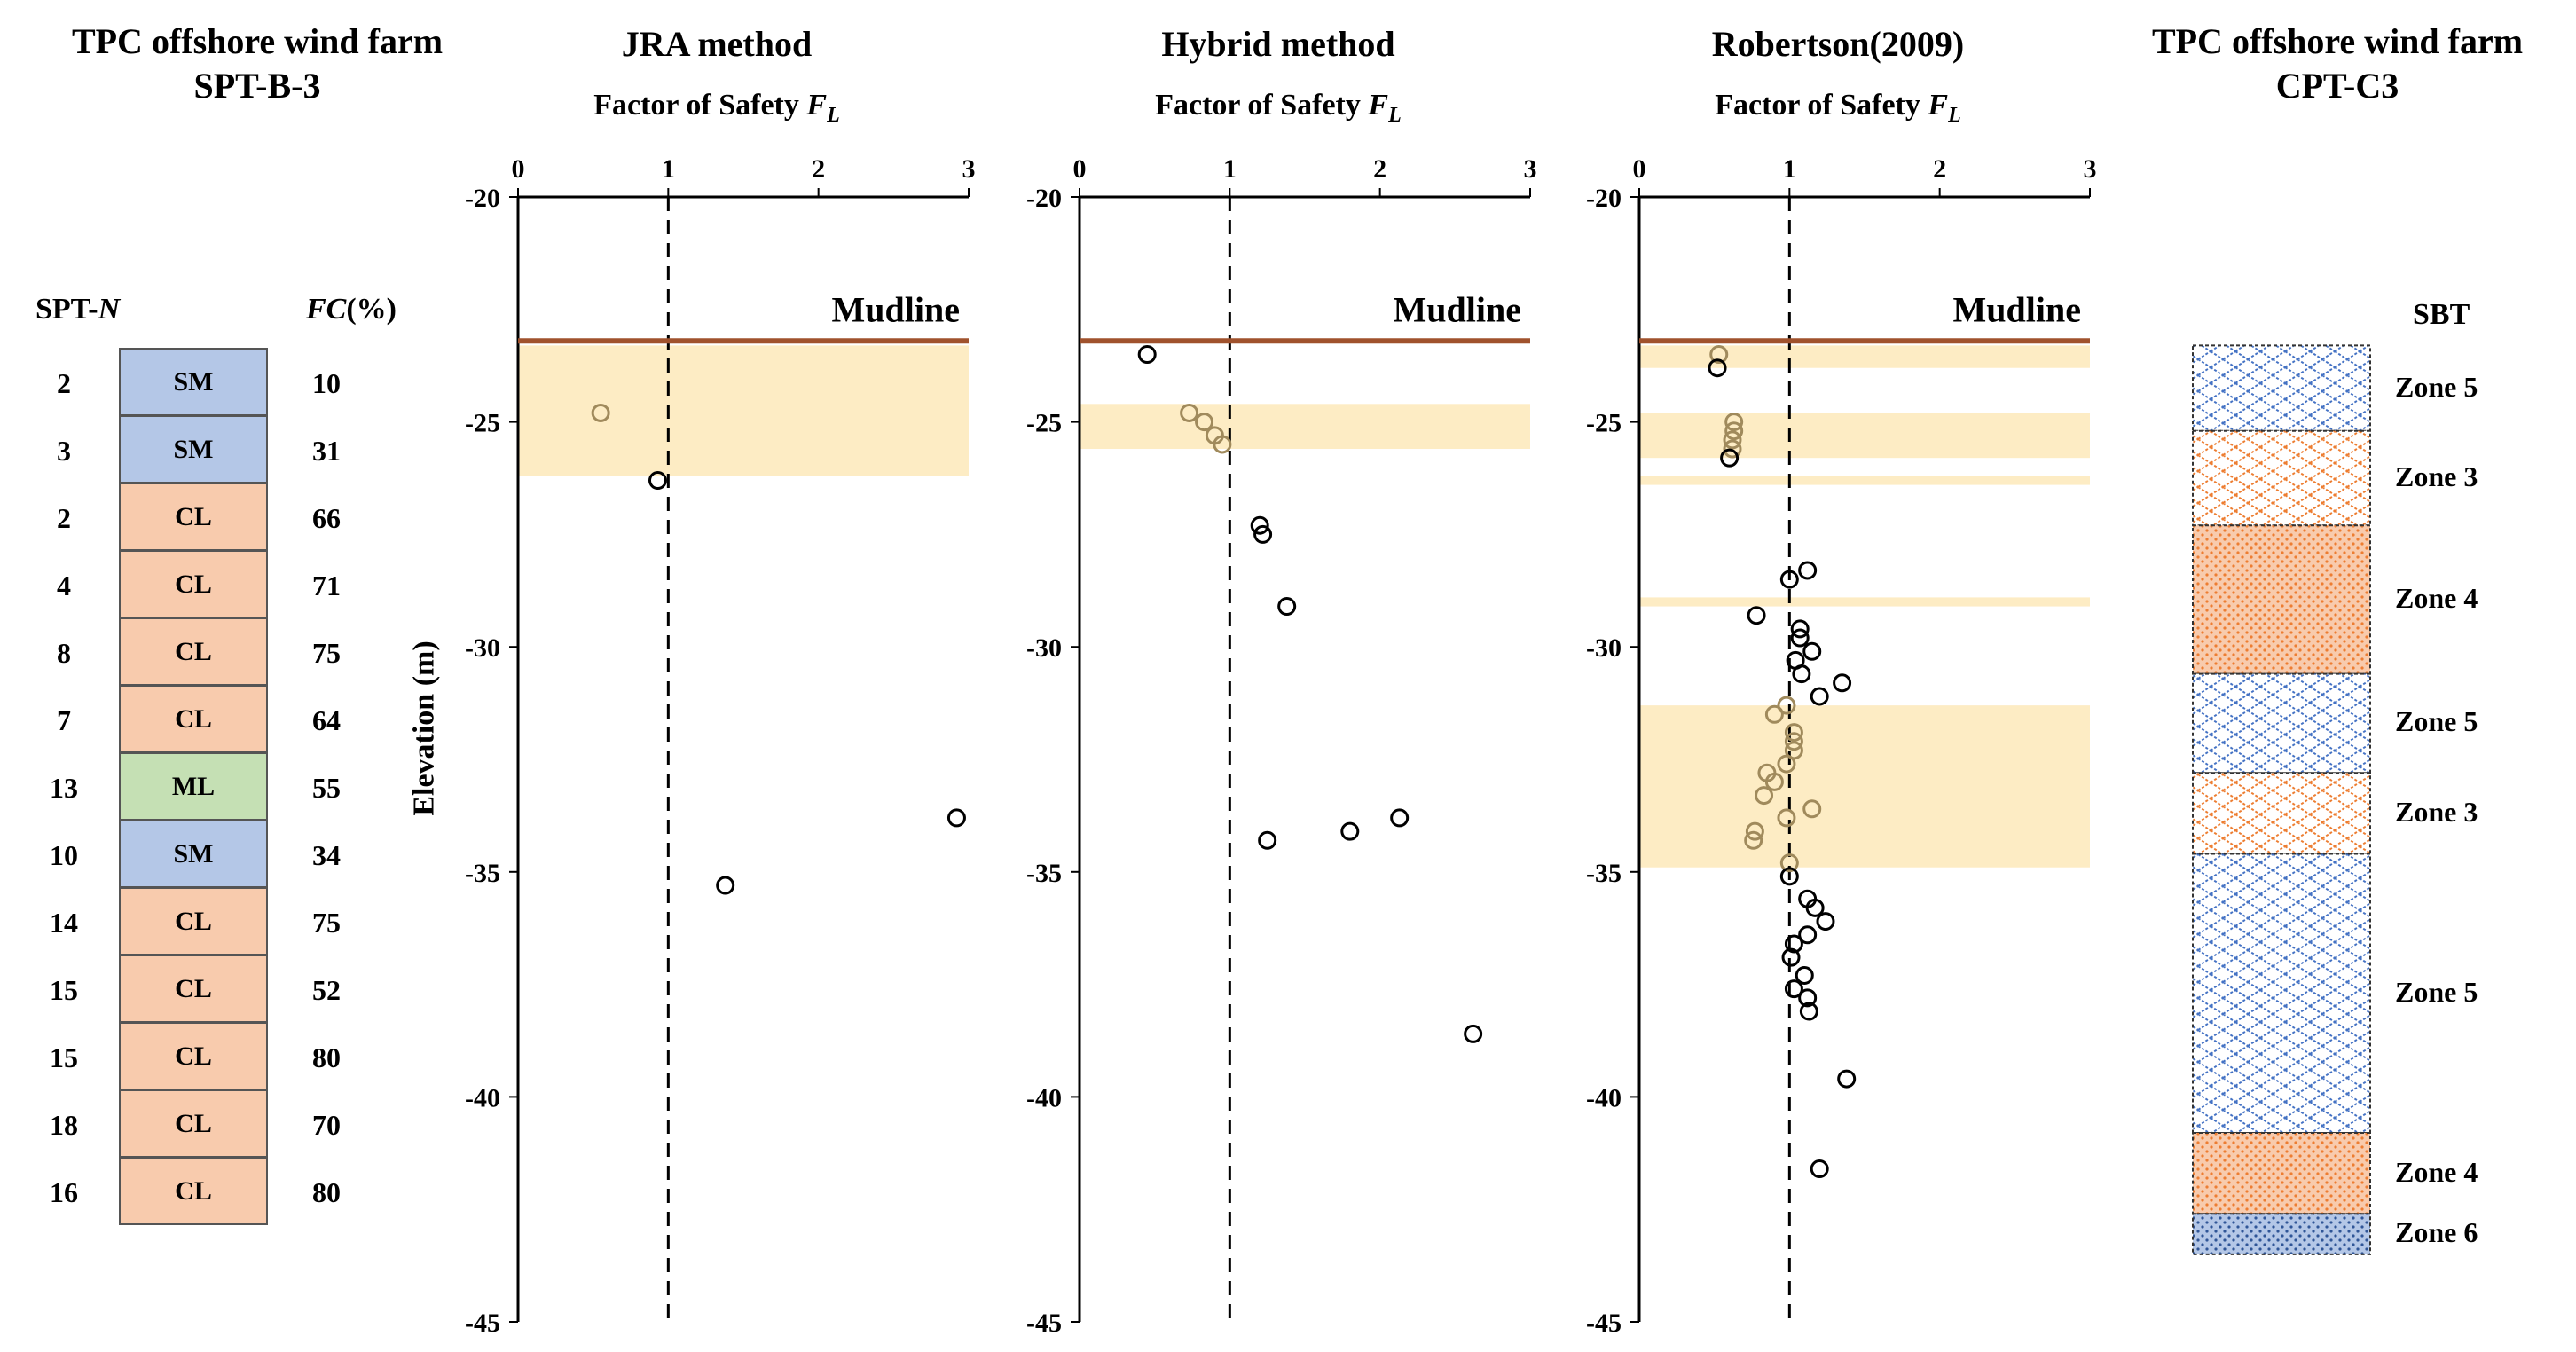 The height and width of the screenshot is (1352, 2576). What do you see at coordinates (1604, 1324) in the screenshot?
I see `y-tick-label: -45` at bounding box center [1604, 1324].